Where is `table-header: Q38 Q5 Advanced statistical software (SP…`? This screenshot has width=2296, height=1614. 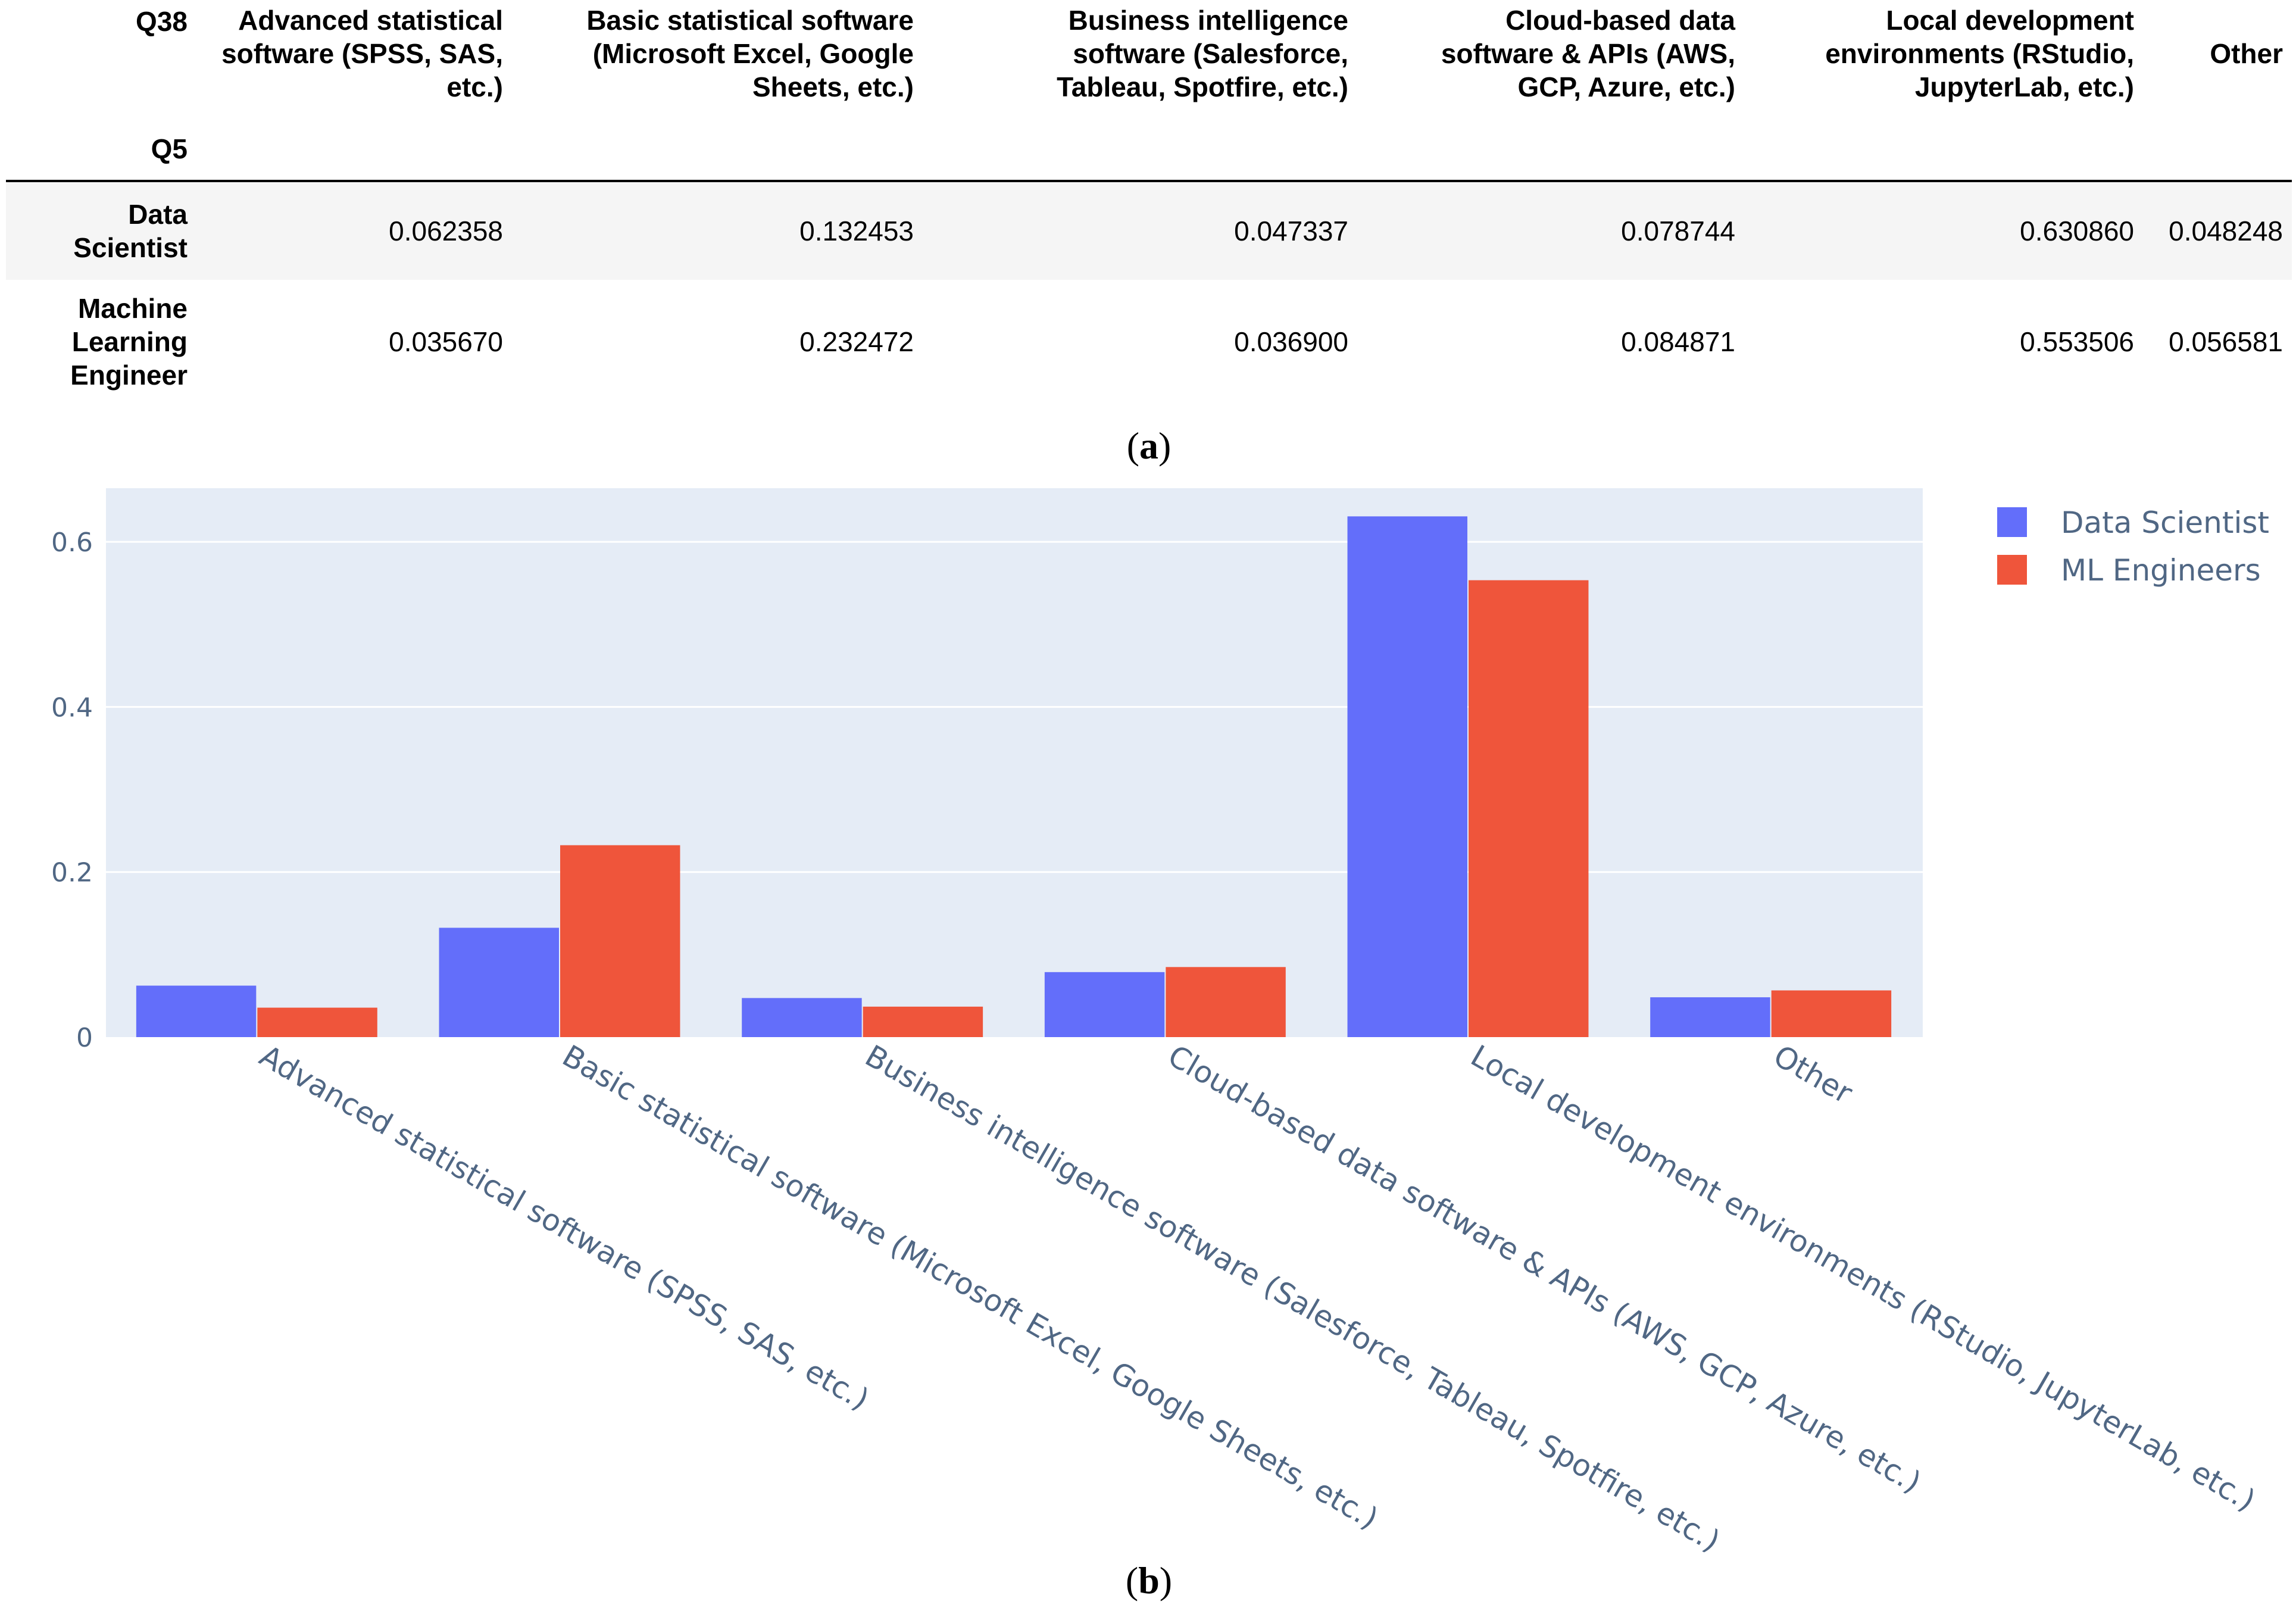
table-header: Q38 Q5 Advanced statistical software (SP… is located at coordinates (1149, 91).